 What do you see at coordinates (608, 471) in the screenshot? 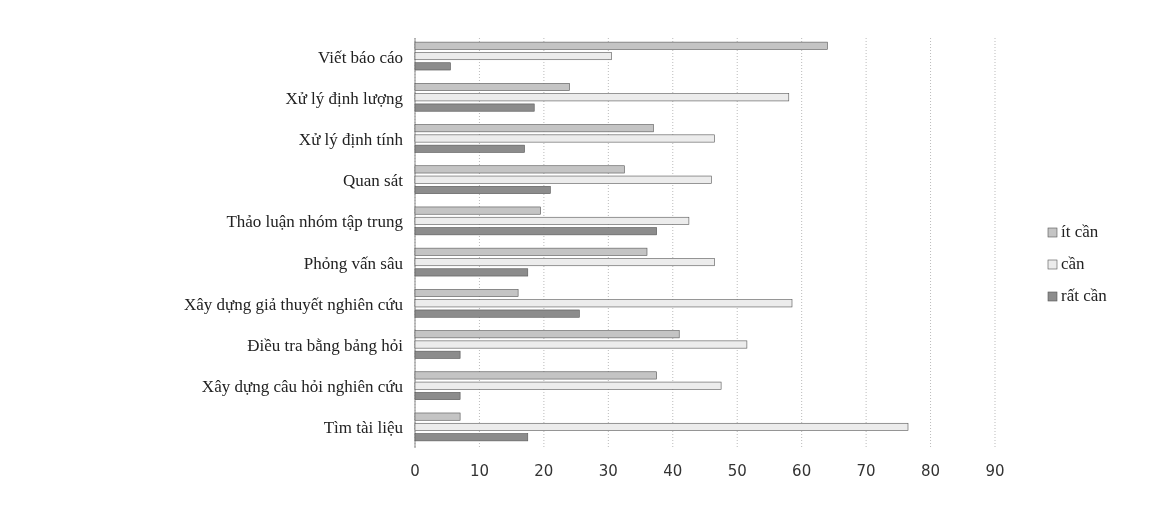
I see `x-tick-label: 30` at bounding box center [608, 471].